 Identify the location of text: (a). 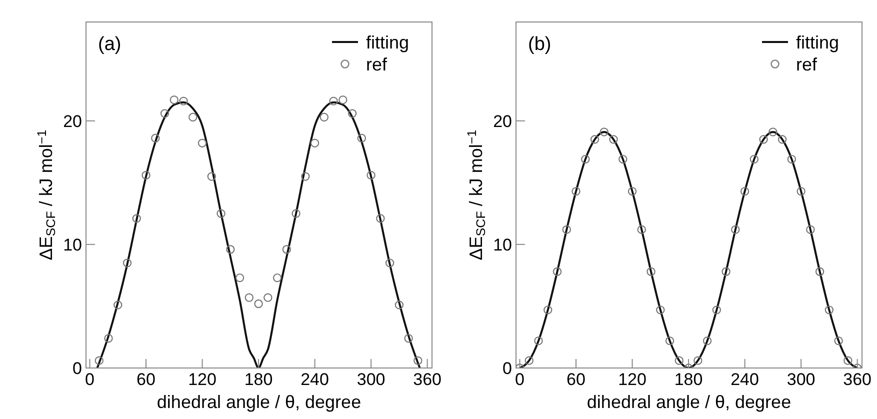
(110, 44).